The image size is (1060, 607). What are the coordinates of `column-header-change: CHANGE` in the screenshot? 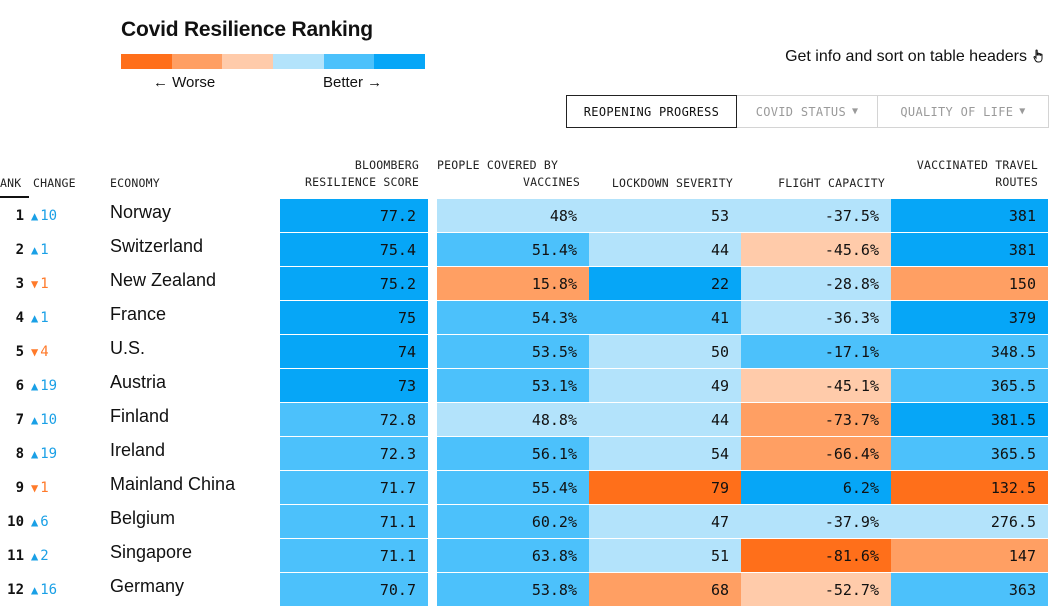 It's located at (54, 183).